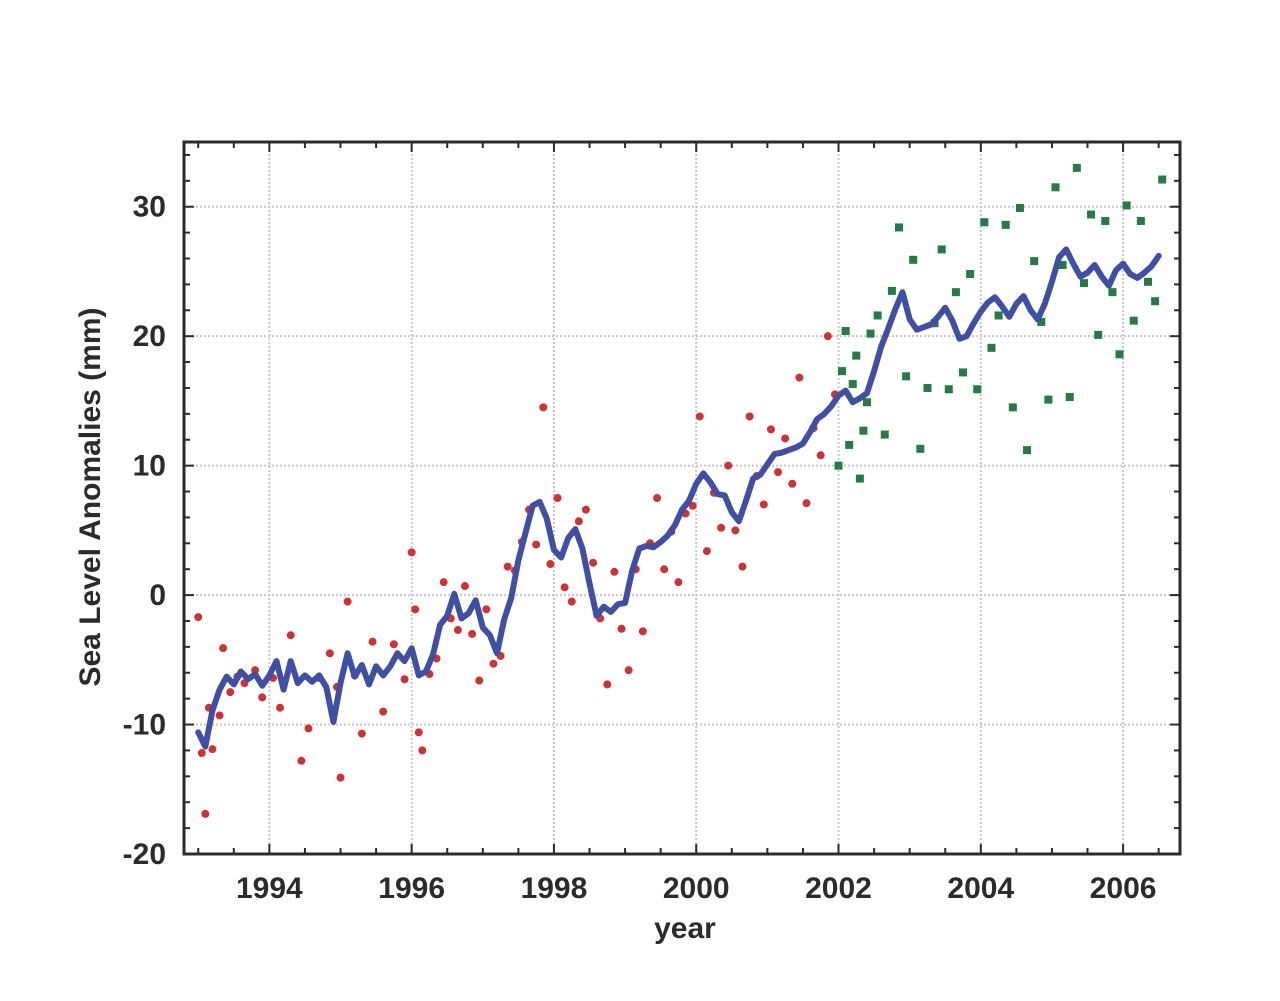 The image size is (1280, 1001). I want to click on x-tick-label: 1998, so click(554, 888).